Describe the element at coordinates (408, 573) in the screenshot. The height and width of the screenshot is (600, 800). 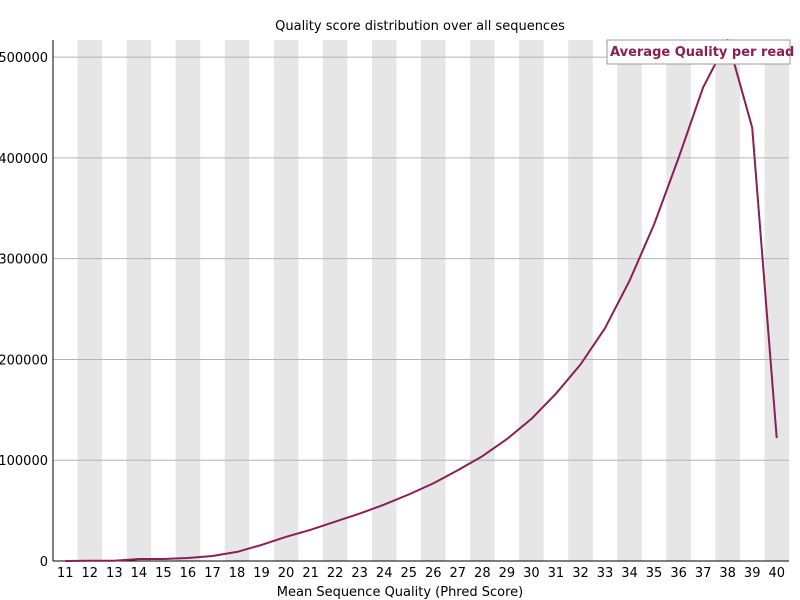
I see `x-tick-label: 25` at that location.